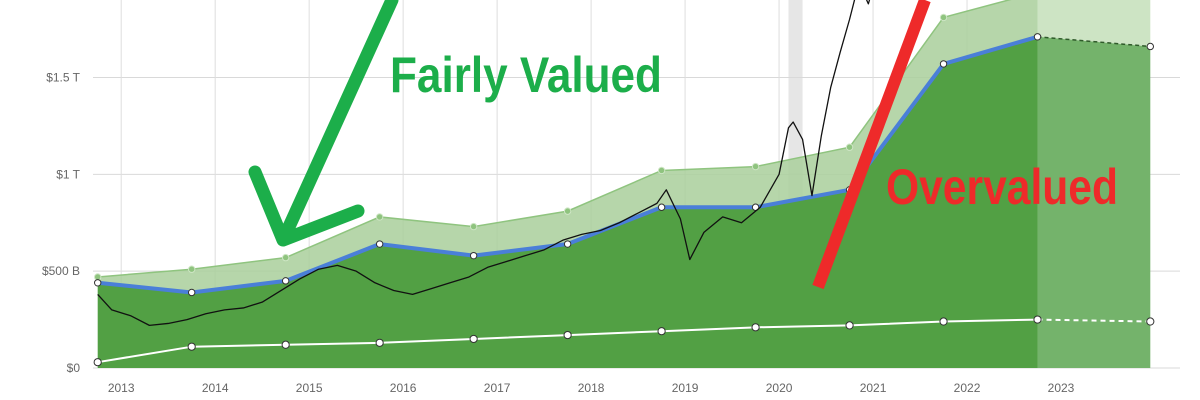 Image resolution: width=1200 pixels, height=400 pixels. What do you see at coordinates (63, 77) in the screenshot?
I see `y-tick-label: $1.5 T` at bounding box center [63, 77].